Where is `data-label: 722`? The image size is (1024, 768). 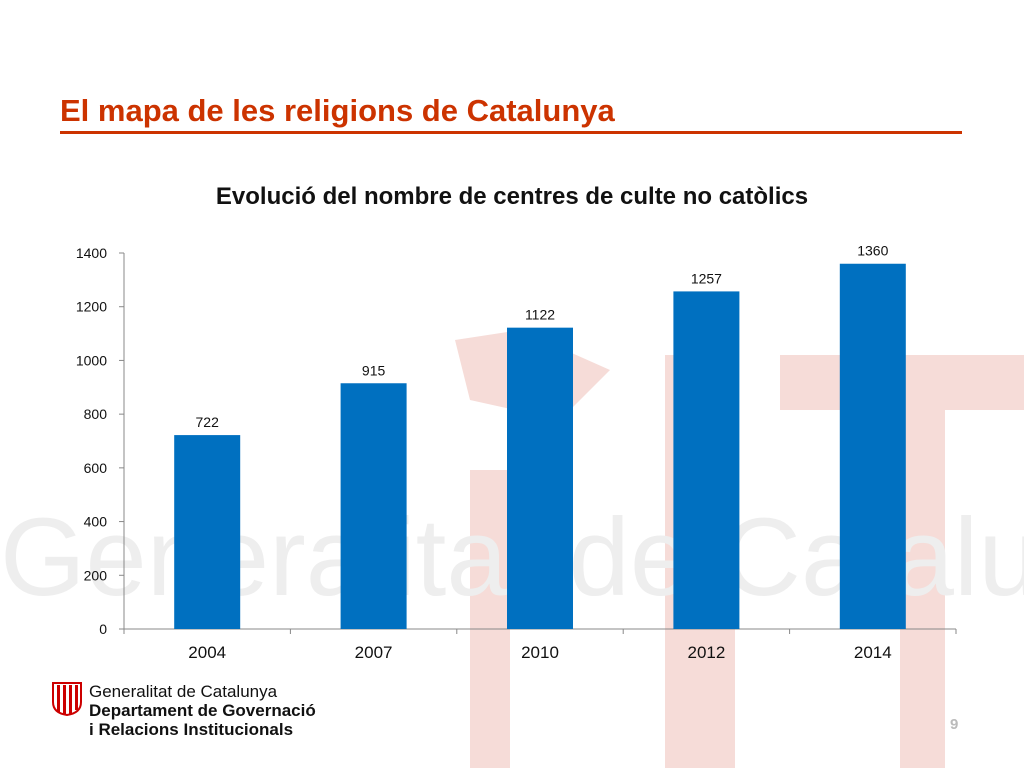
data-label: 722 is located at coordinates (208, 422).